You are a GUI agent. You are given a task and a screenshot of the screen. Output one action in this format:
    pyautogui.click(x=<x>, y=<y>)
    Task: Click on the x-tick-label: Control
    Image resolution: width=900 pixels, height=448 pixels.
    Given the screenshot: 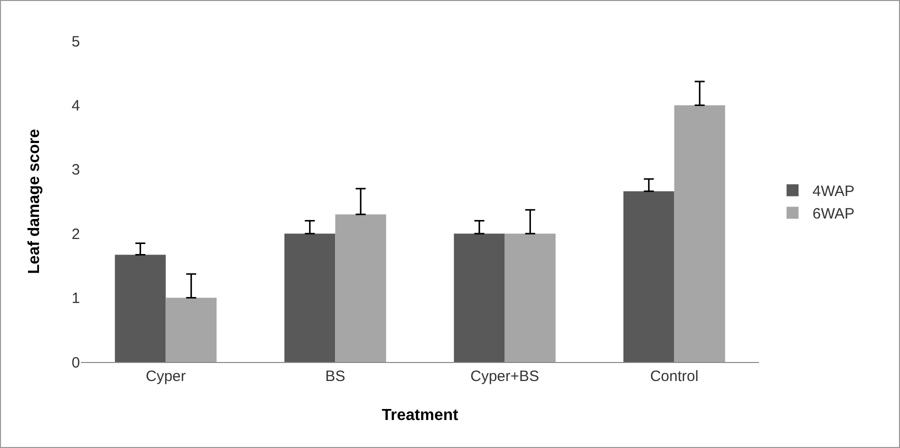 What is the action you would take?
    pyautogui.click(x=674, y=376)
    